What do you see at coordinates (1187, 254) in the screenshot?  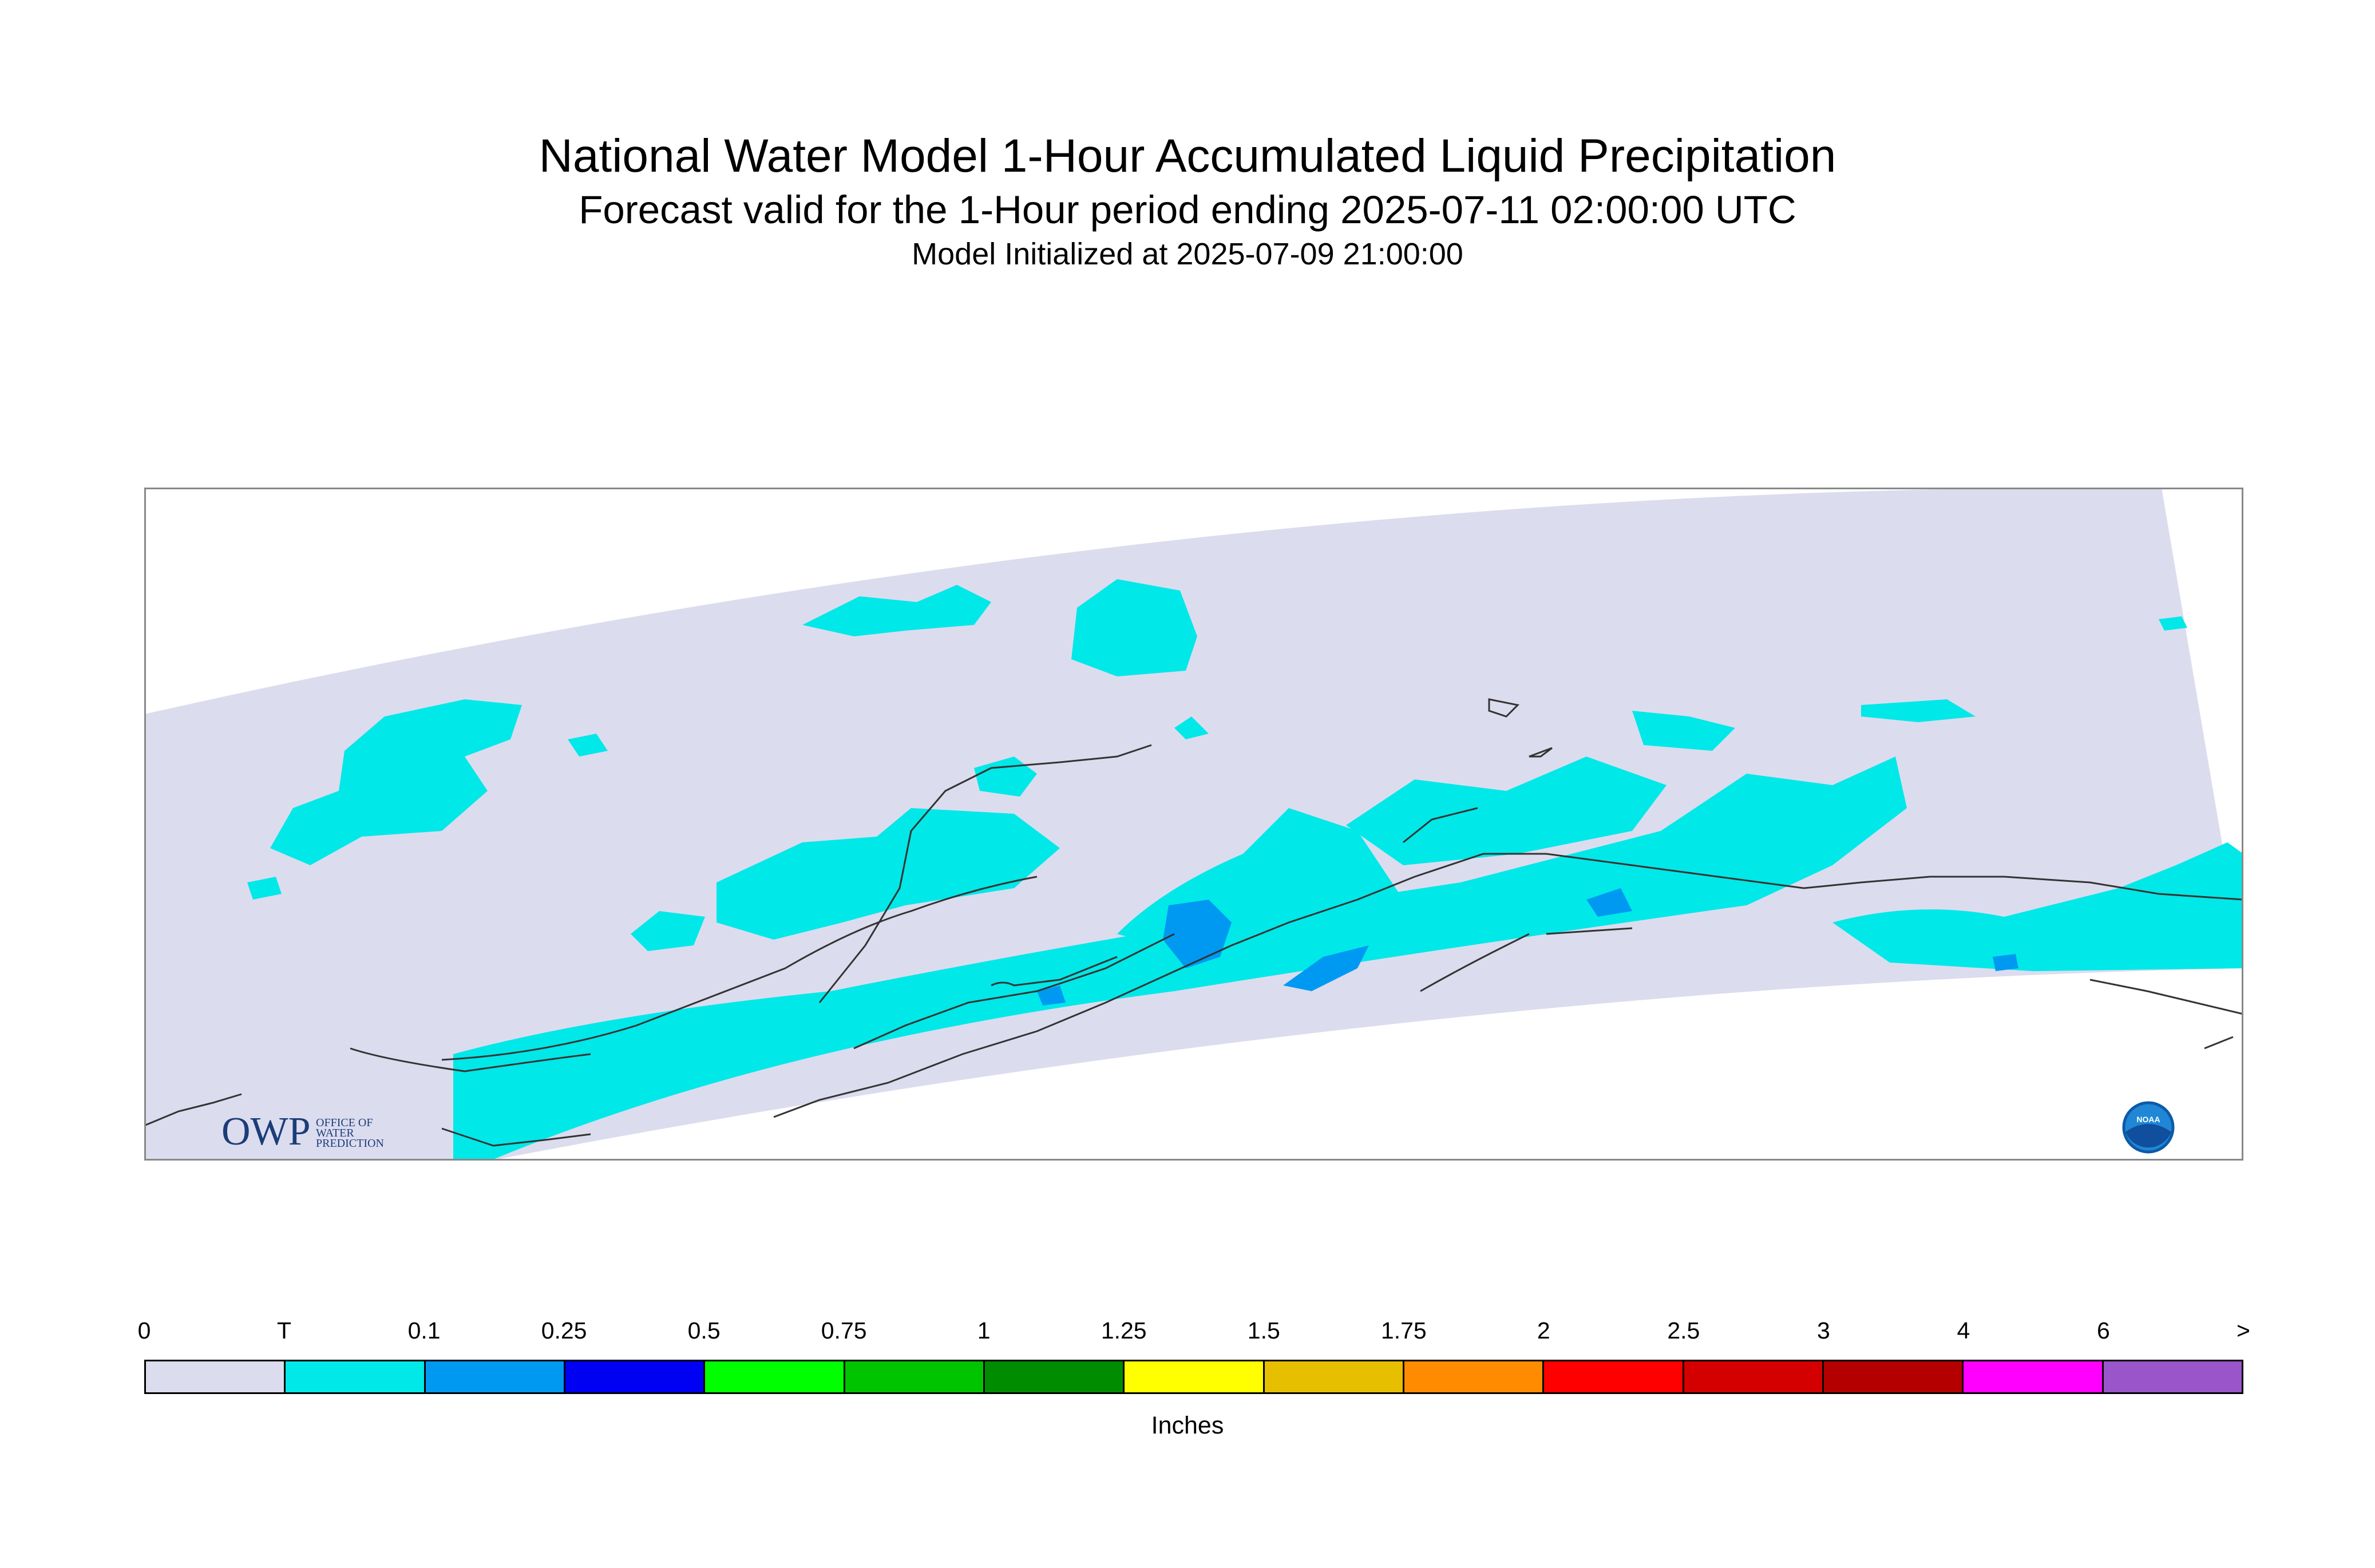 I see `model-init-text: Model Initialized at 2025-07-09 21:00:00` at bounding box center [1187, 254].